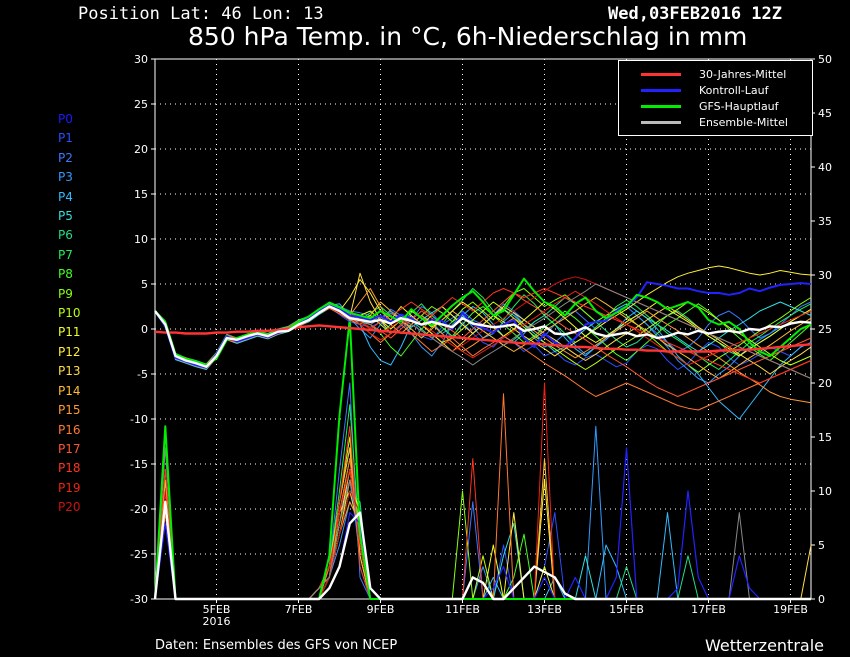 The width and height of the screenshot is (850, 657). Describe the element at coordinates (381, 609) in the screenshot. I see `x-tick-label: 9FEB` at that location.